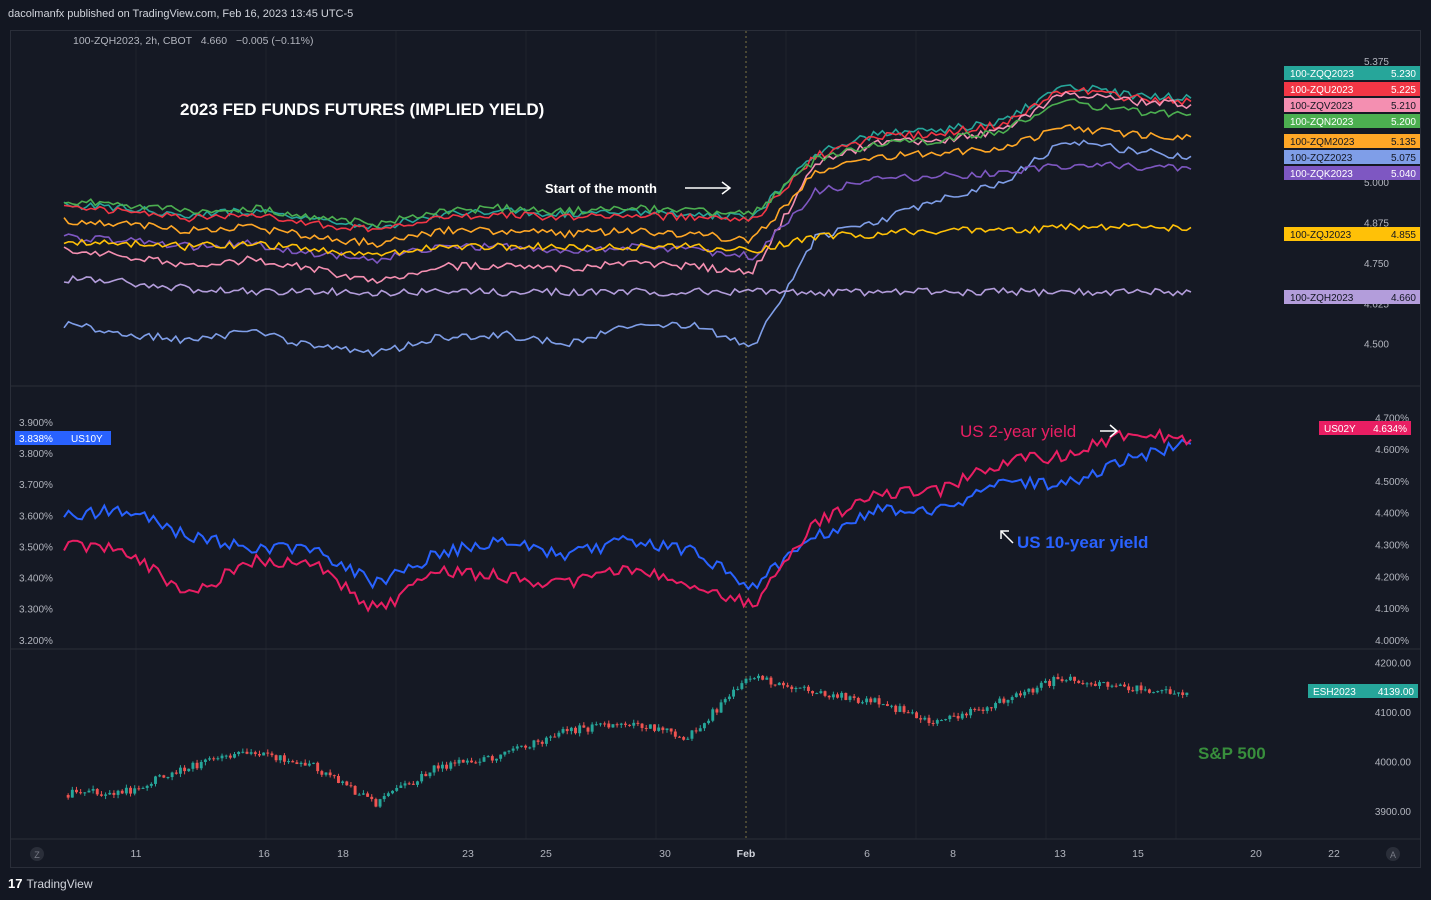 The height and width of the screenshot is (900, 1431). What do you see at coordinates (1352, 89) in the screenshot?
I see `price-tag-100-zqu2023: 100-ZQU2023 5.225` at bounding box center [1352, 89].